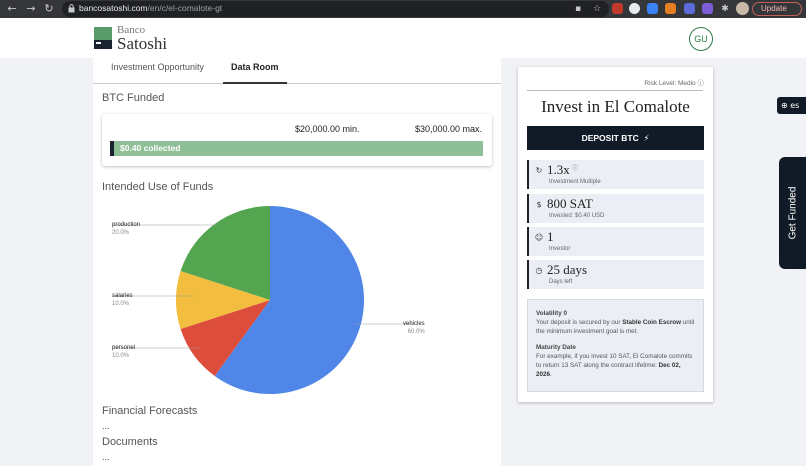  What do you see at coordinates (560, 249) in the screenshot?
I see `stat-sub: Investor` at bounding box center [560, 249].